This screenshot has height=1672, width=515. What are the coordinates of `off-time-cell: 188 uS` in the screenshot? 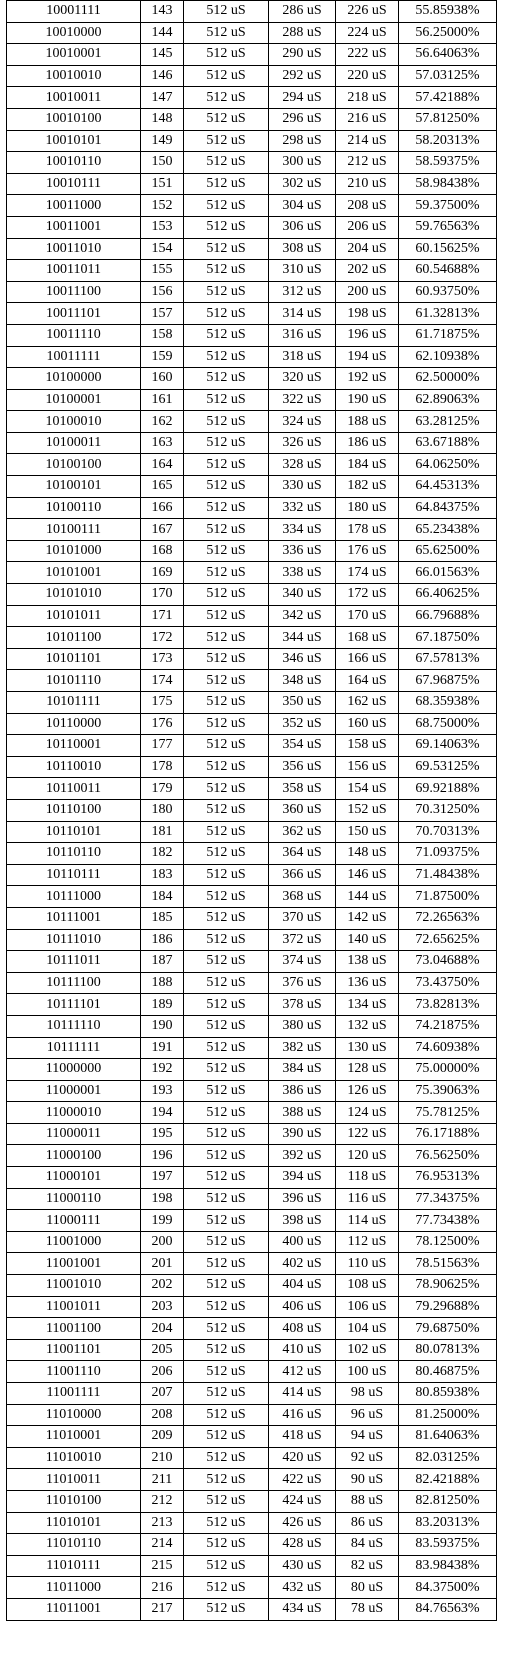 It's located at (367, 421).